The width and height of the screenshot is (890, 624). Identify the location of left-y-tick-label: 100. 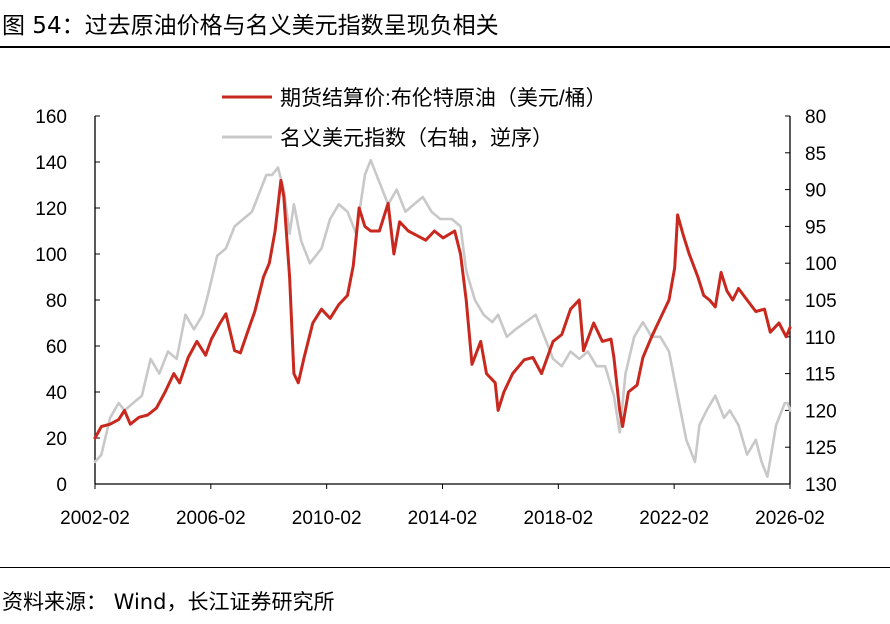
(51, 255).